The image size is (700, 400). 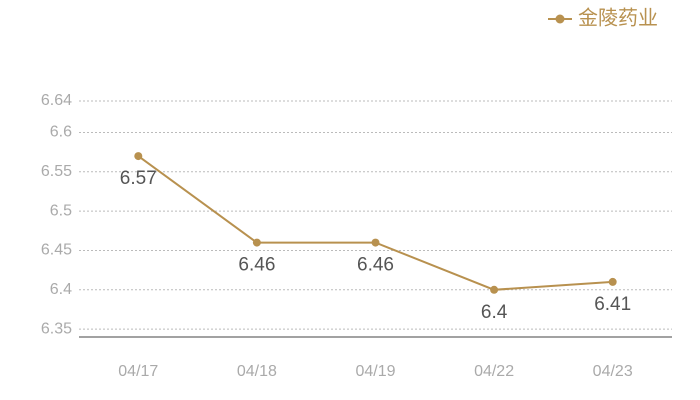 What do you see at coordinates (56, 250) in the screenshot?
I see `y-tick-label: 6.45` at bounding box center [56, 250].